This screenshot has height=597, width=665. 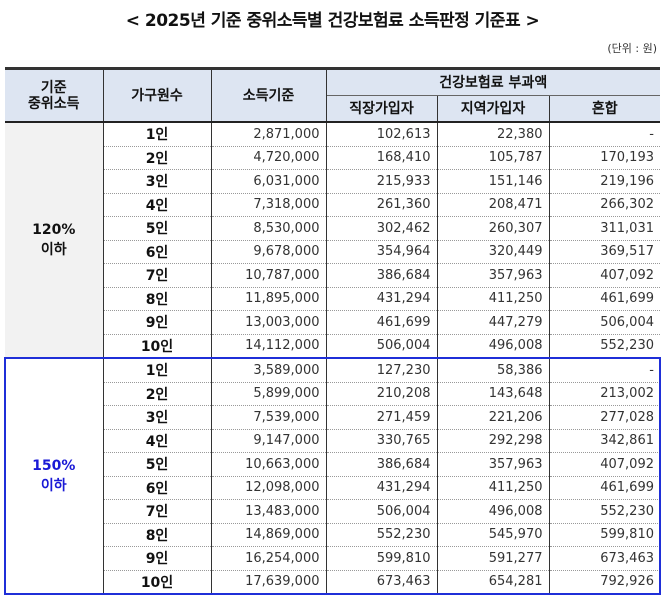 I want to click on employee-premium: 210,208, so click(x=381, y=394).